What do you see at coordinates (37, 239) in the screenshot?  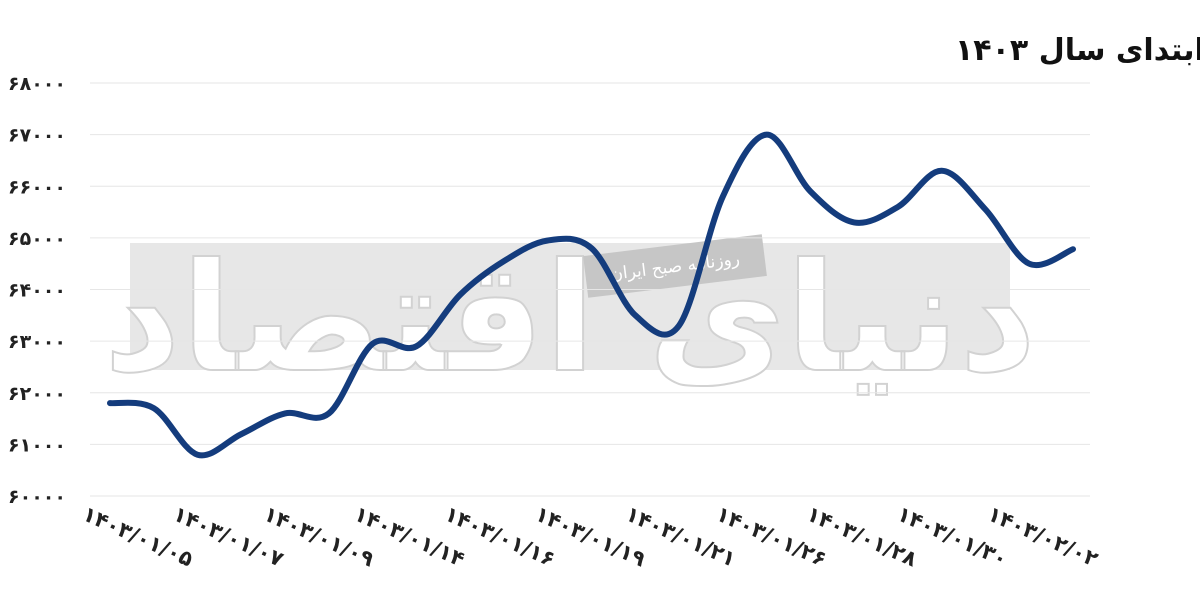 I see `y-tick-label: ۶۵۰۰۰` at bounding box center [37, 239].